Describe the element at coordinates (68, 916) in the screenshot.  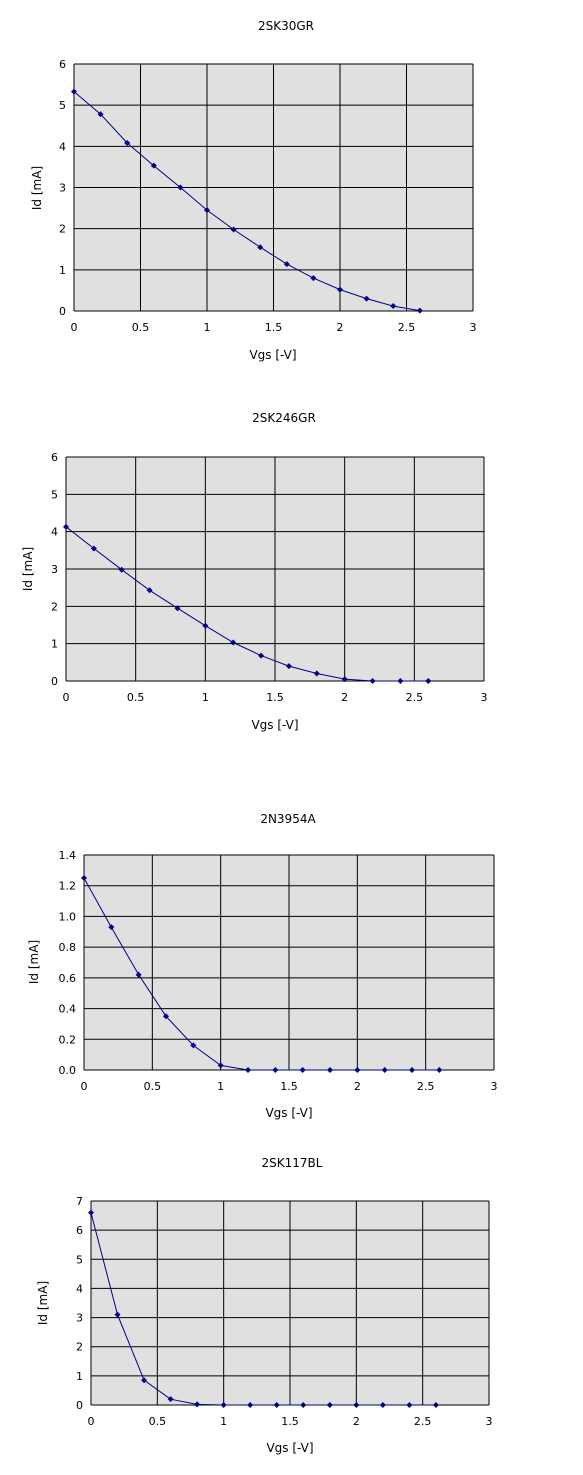
I see `y-tick-label: 1.0` at that location.